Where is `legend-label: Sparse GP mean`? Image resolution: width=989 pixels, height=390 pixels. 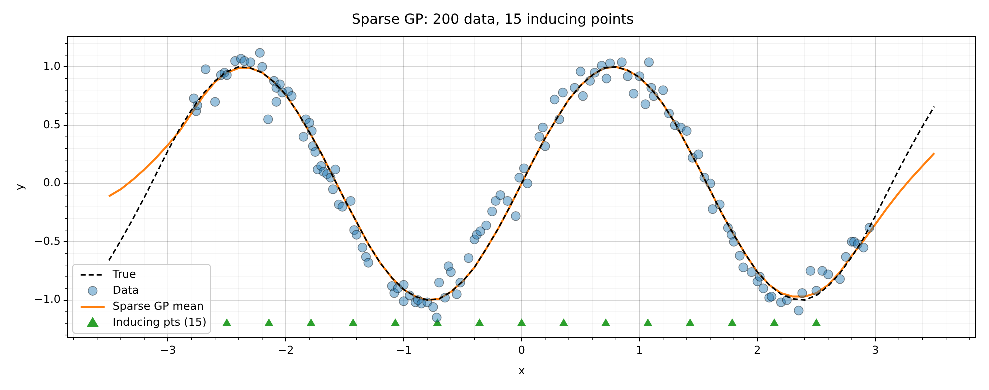
legend-label: Sparse GP mean is located at coordinates (158, 306).